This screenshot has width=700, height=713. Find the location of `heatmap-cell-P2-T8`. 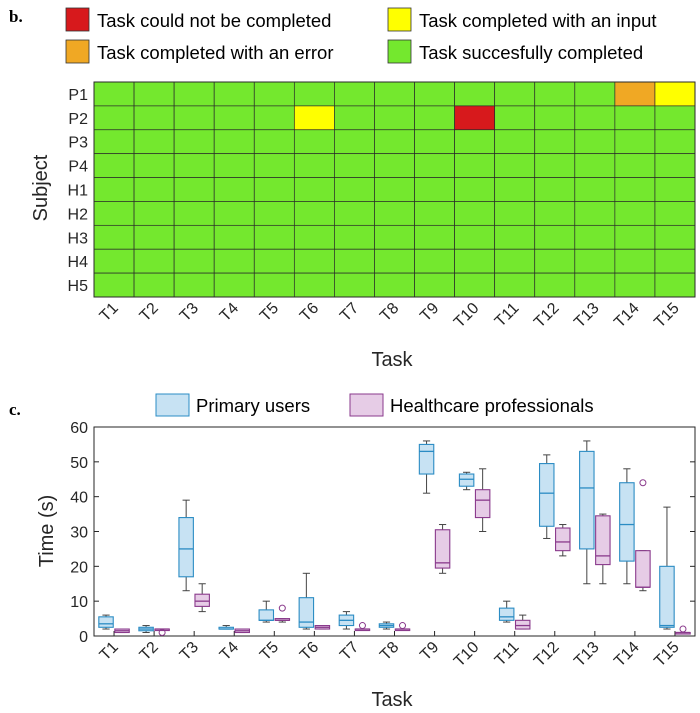

heatmap-cell-P2-T8 is located at coordinates (394, 118).